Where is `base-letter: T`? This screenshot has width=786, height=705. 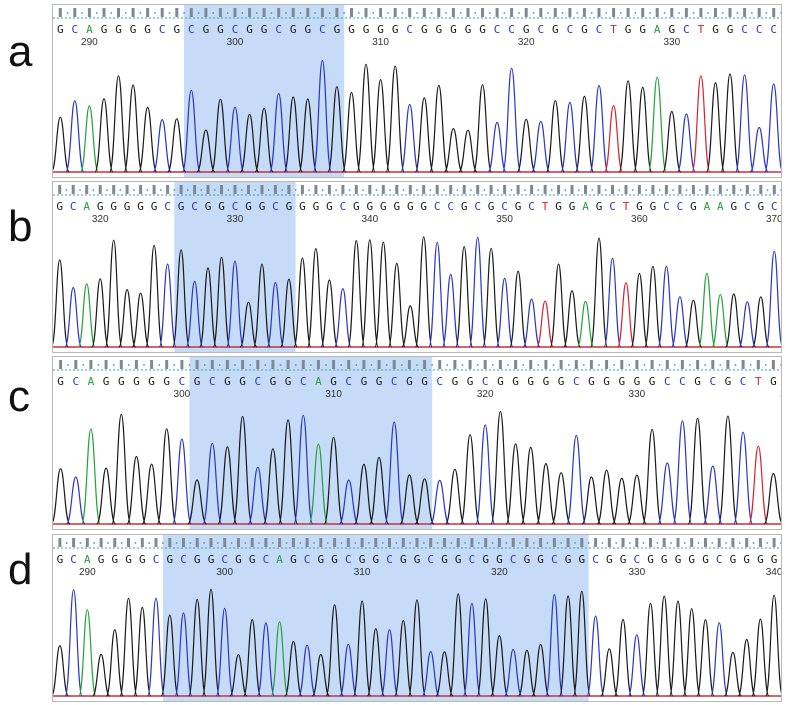
base-letter: T is located at coordinates (613, 29).